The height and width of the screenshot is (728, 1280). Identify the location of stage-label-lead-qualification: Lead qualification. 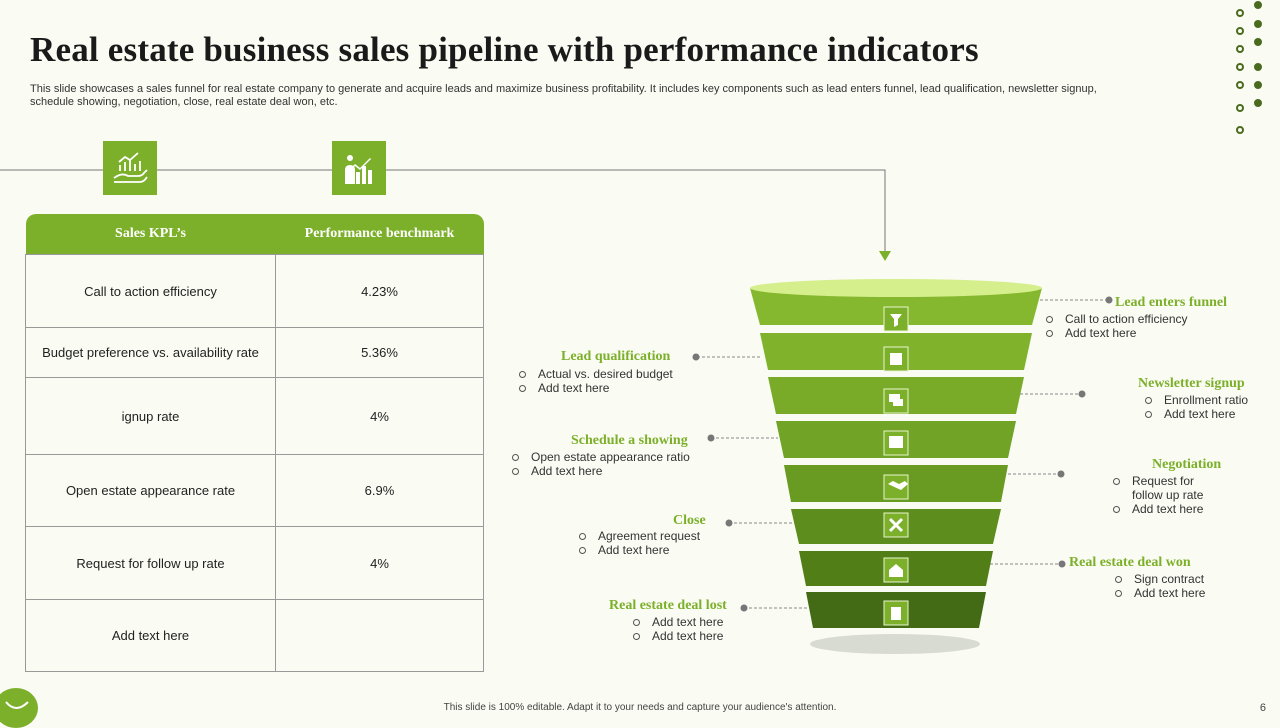
(616, 356).